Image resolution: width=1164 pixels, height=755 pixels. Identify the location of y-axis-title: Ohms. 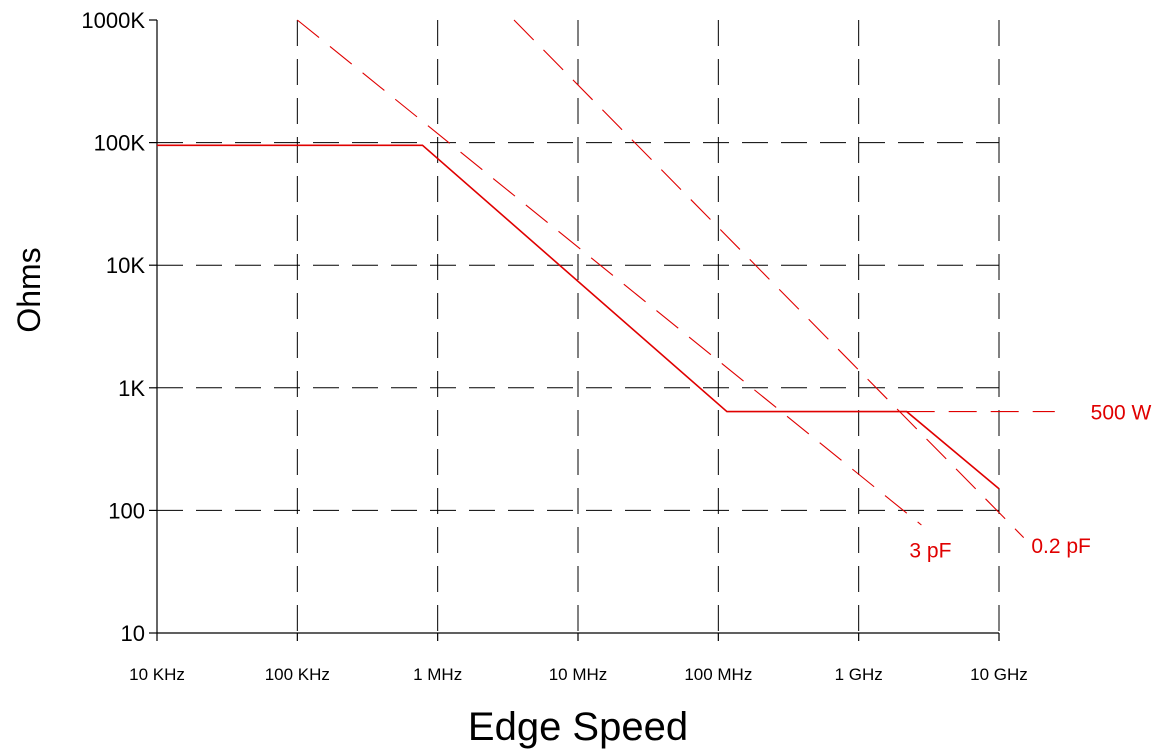
(29, 289).